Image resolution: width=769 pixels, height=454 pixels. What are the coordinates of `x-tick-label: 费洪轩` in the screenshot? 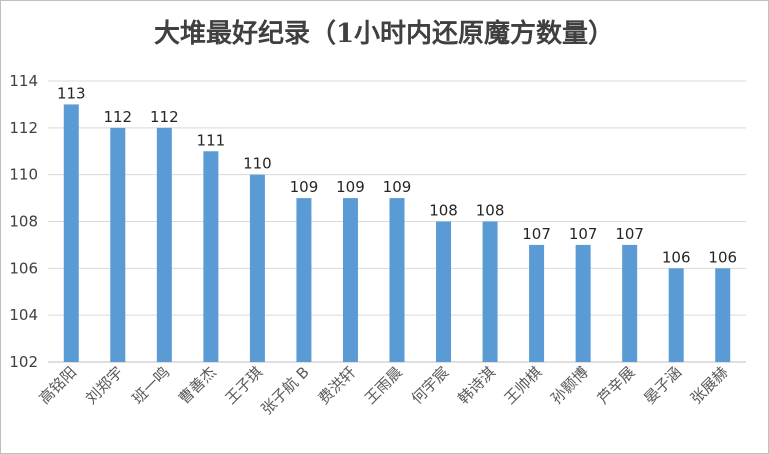 It's located at (337, 385).